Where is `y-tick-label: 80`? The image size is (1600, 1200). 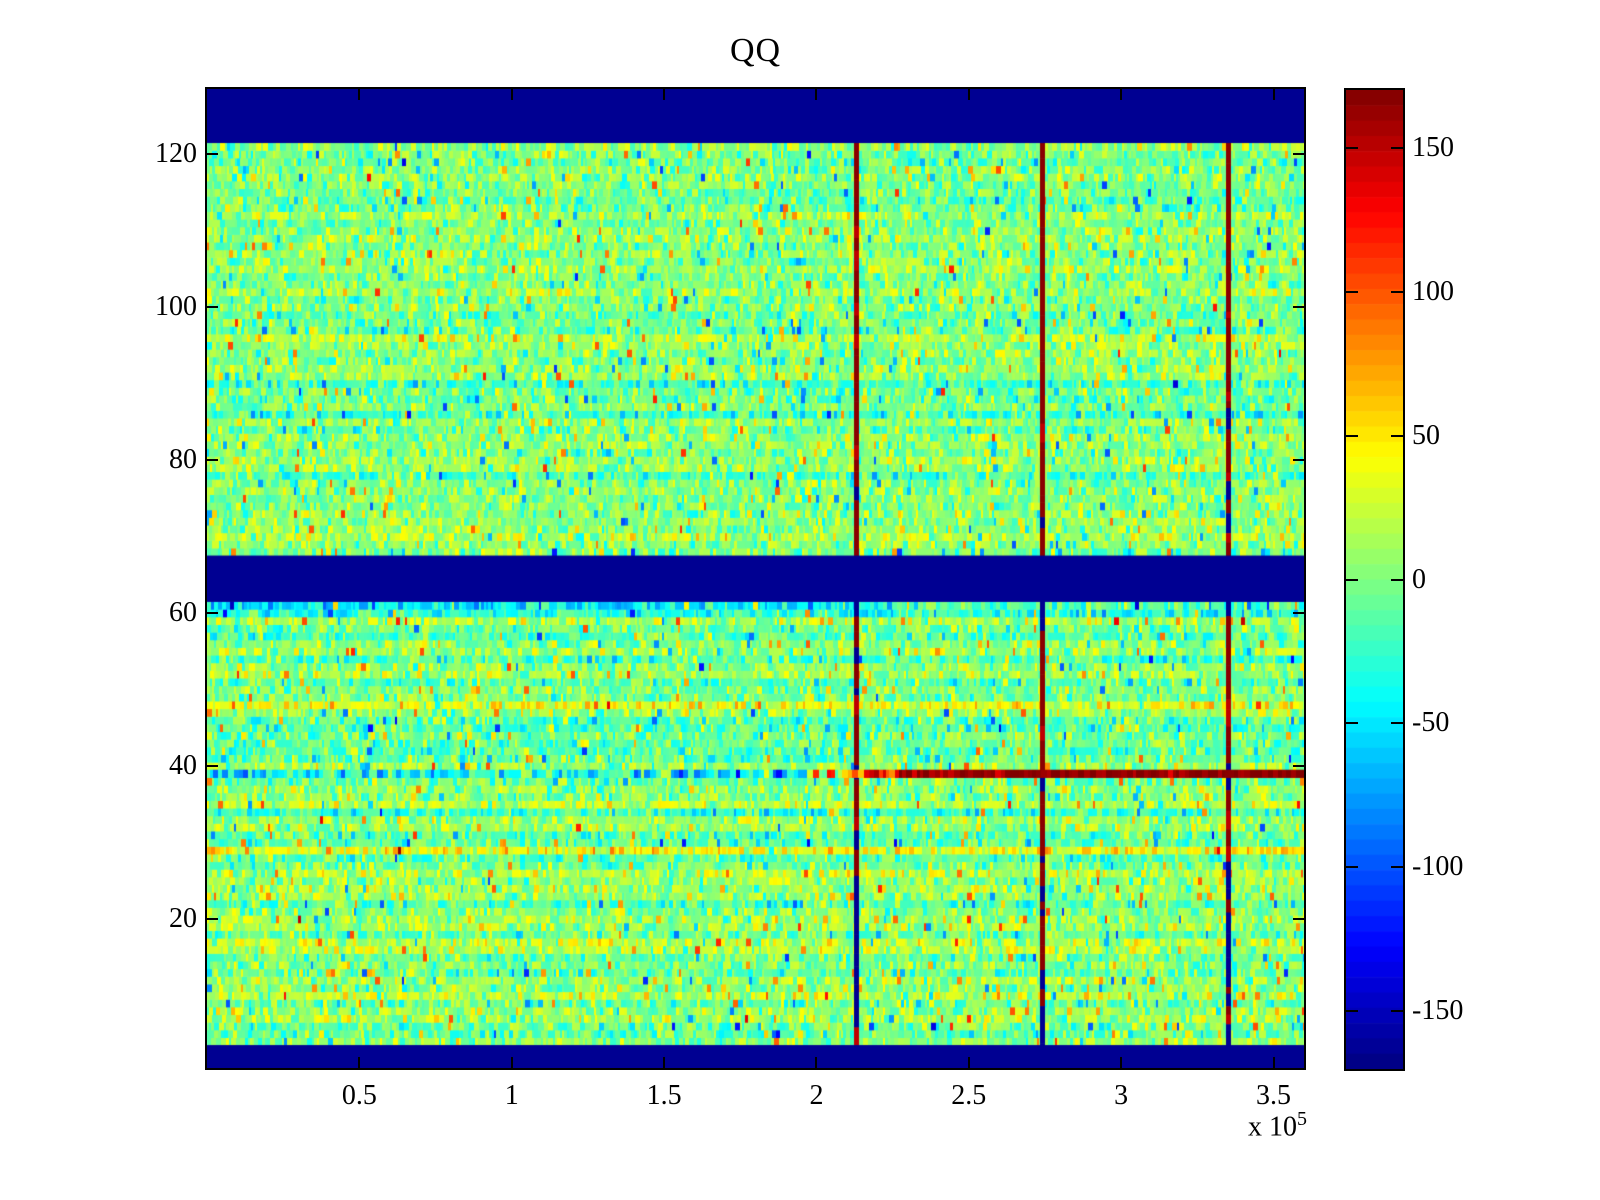
y-tick-label: 80 is located at coordinates (183, 459).